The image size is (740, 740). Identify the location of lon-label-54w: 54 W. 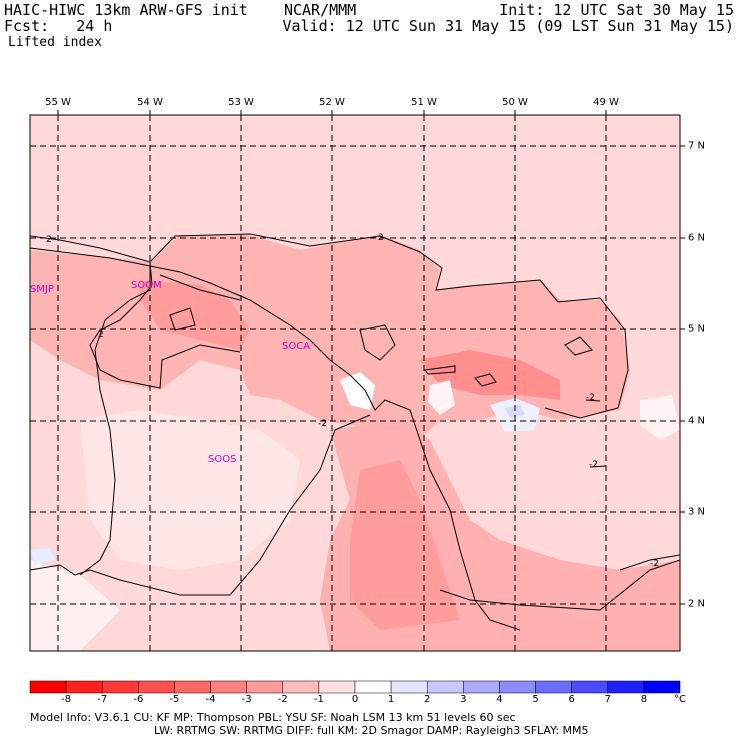
(150, 102).